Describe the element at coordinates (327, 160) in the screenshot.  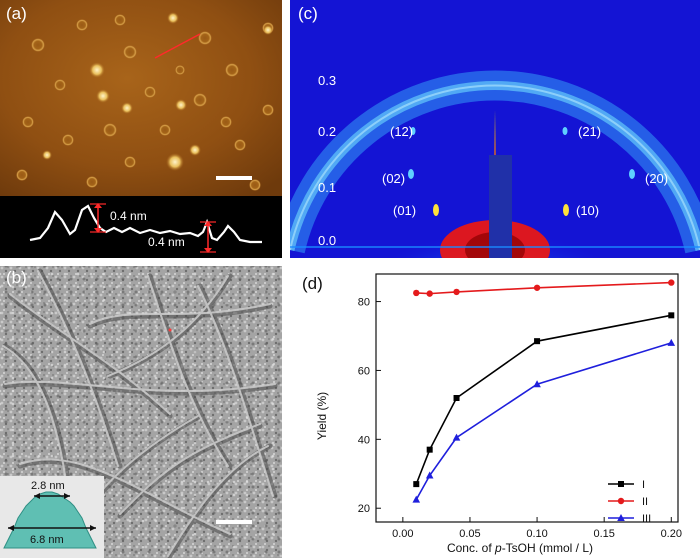
I see `y-axis-ticks: 0.3 0.2 0.1 0.0` at that location.